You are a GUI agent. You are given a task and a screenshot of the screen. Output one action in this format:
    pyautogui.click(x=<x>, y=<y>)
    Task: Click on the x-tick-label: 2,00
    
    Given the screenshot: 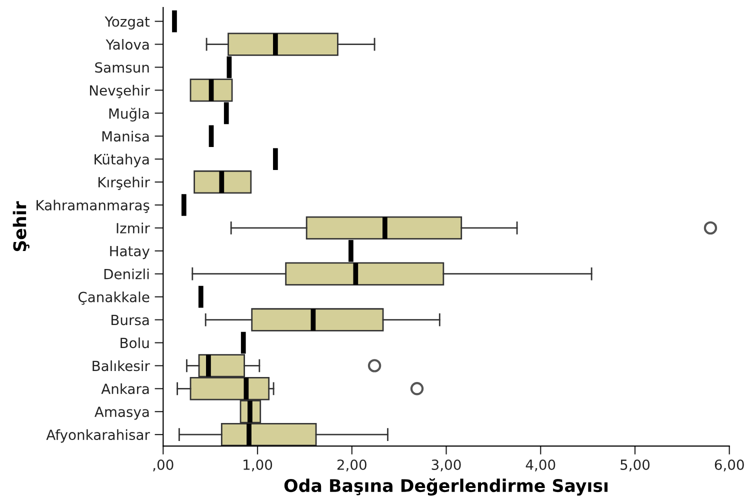 What is the action you would take?
    pyautogui.click(x=351, y=465)
    